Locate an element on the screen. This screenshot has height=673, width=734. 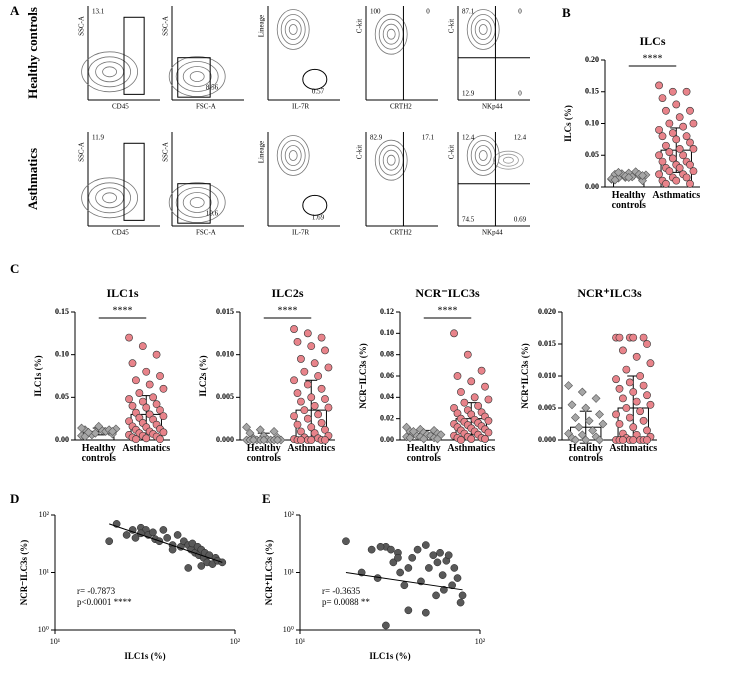
gate-value: 10.6 is located at coordinates (212, 214).